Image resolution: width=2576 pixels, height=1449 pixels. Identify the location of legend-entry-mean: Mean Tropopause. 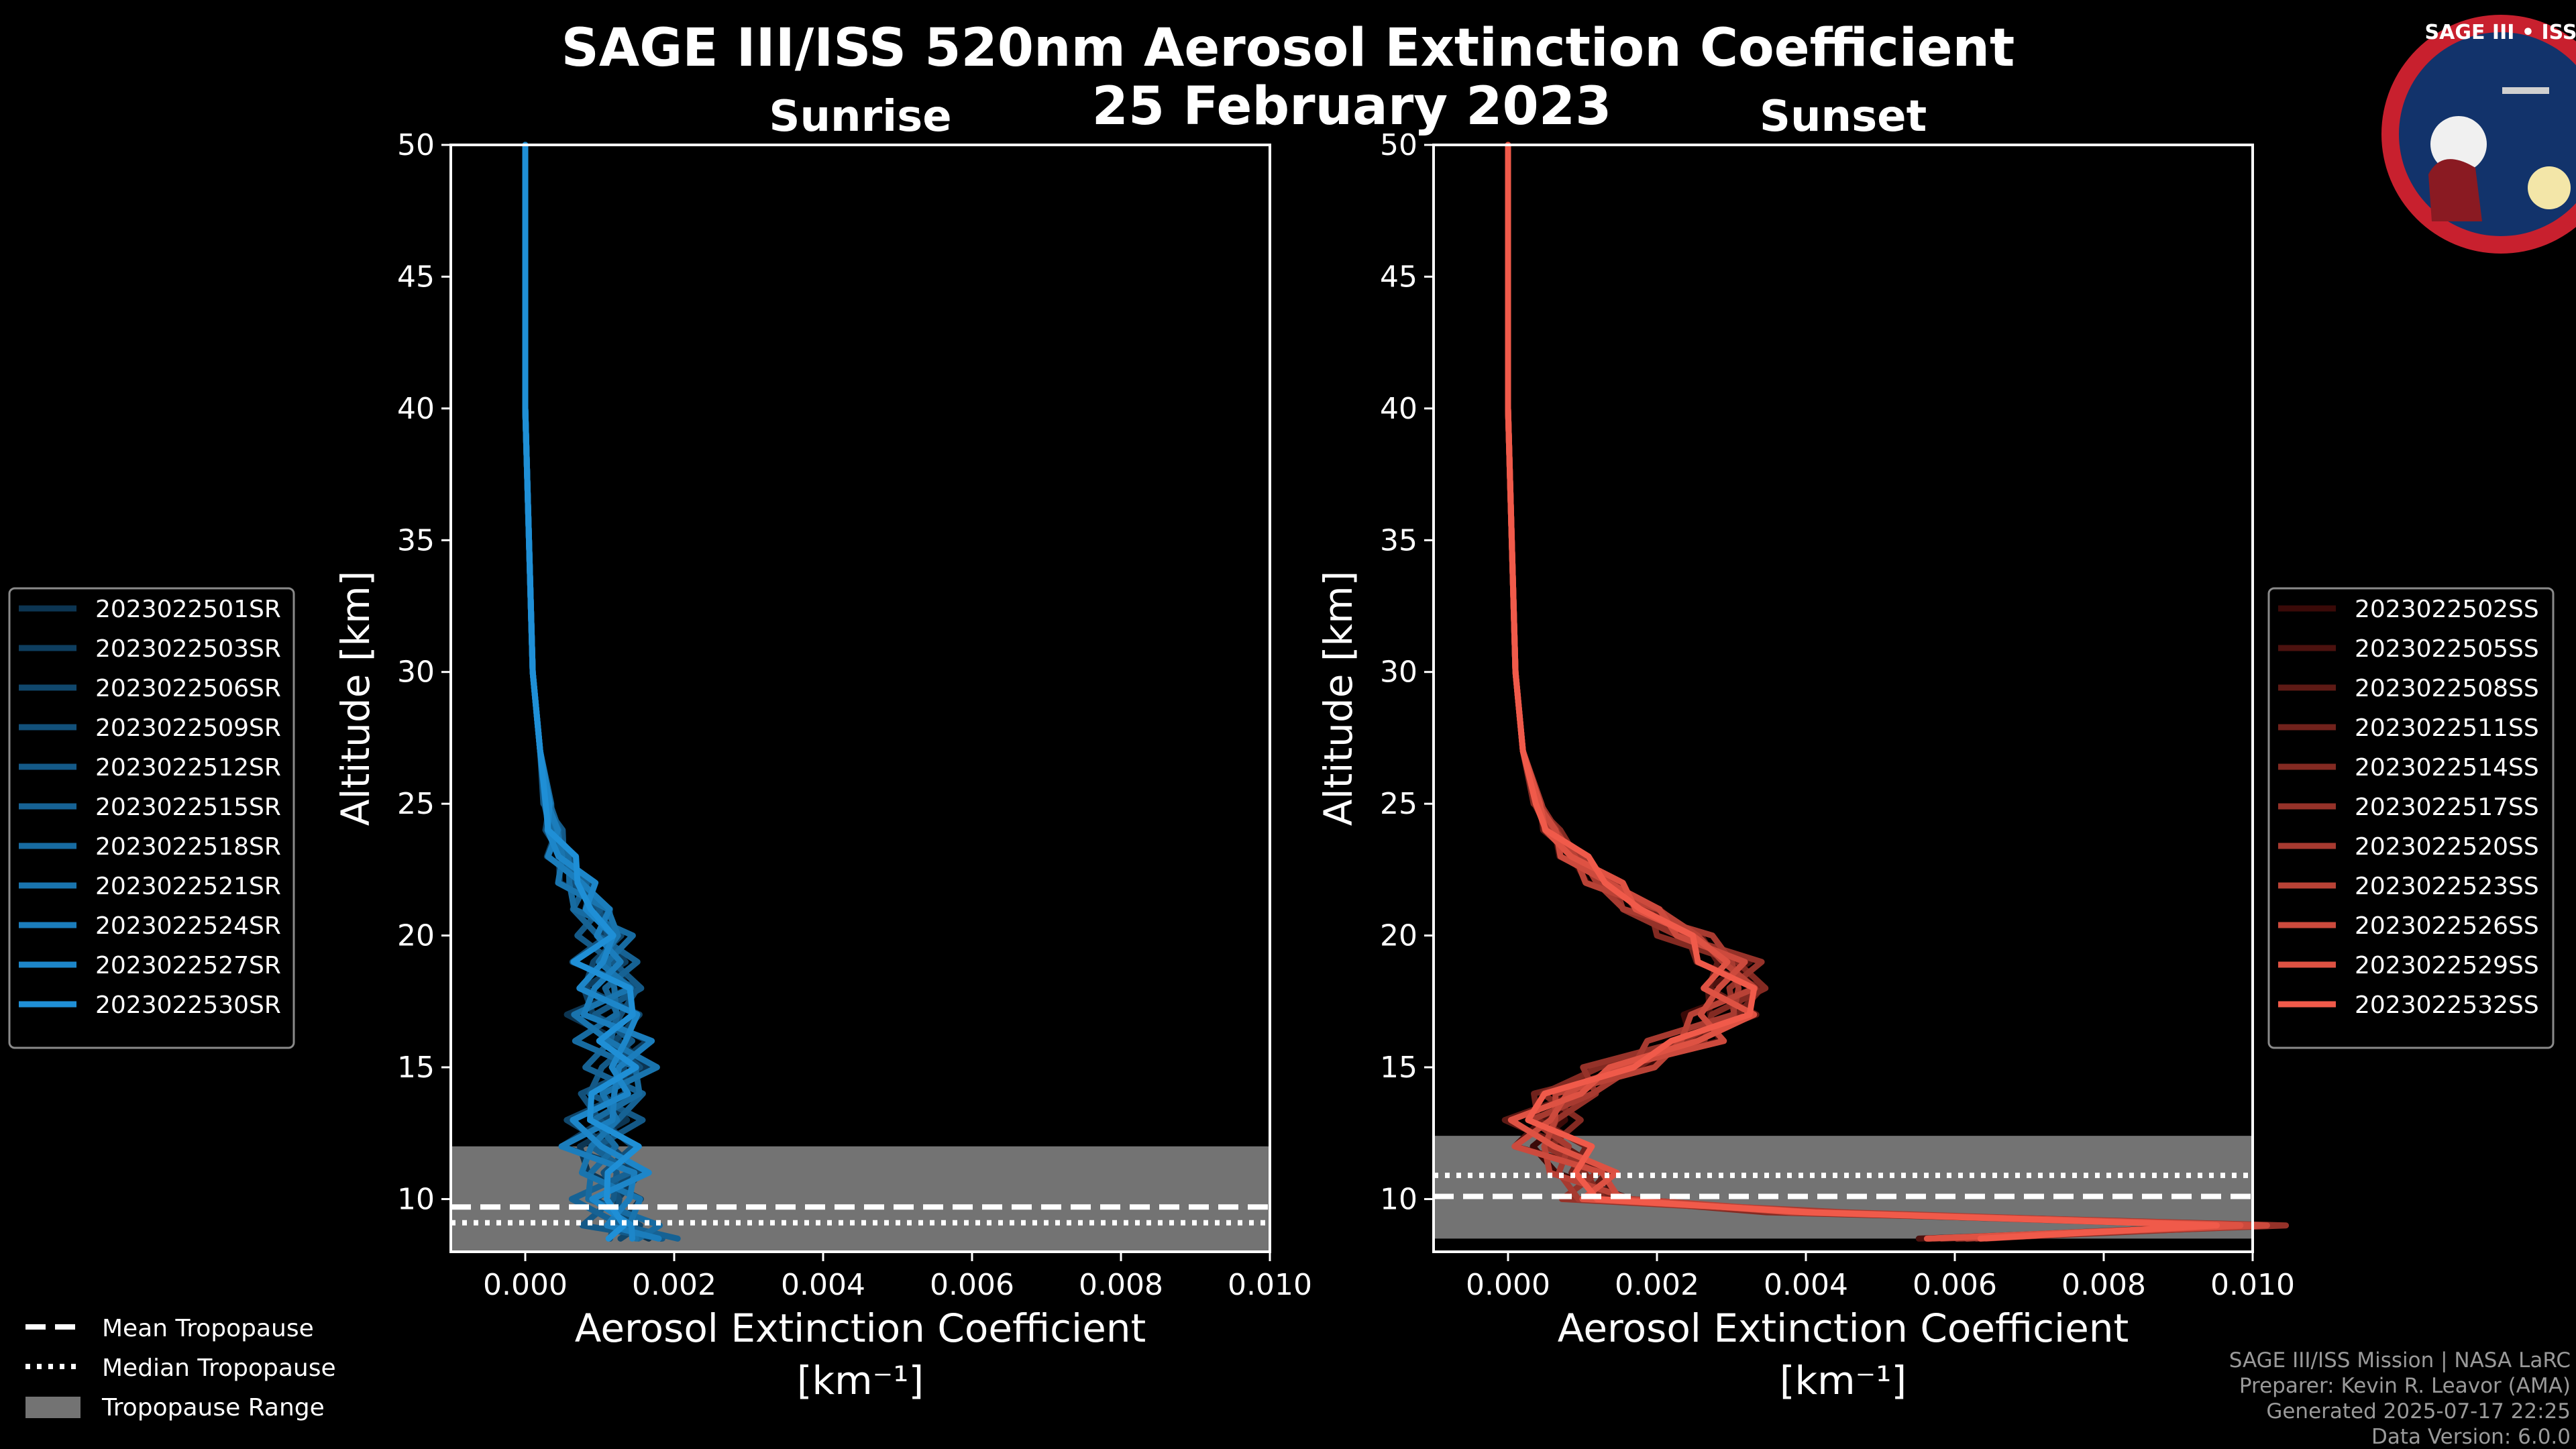
(208, 1328).